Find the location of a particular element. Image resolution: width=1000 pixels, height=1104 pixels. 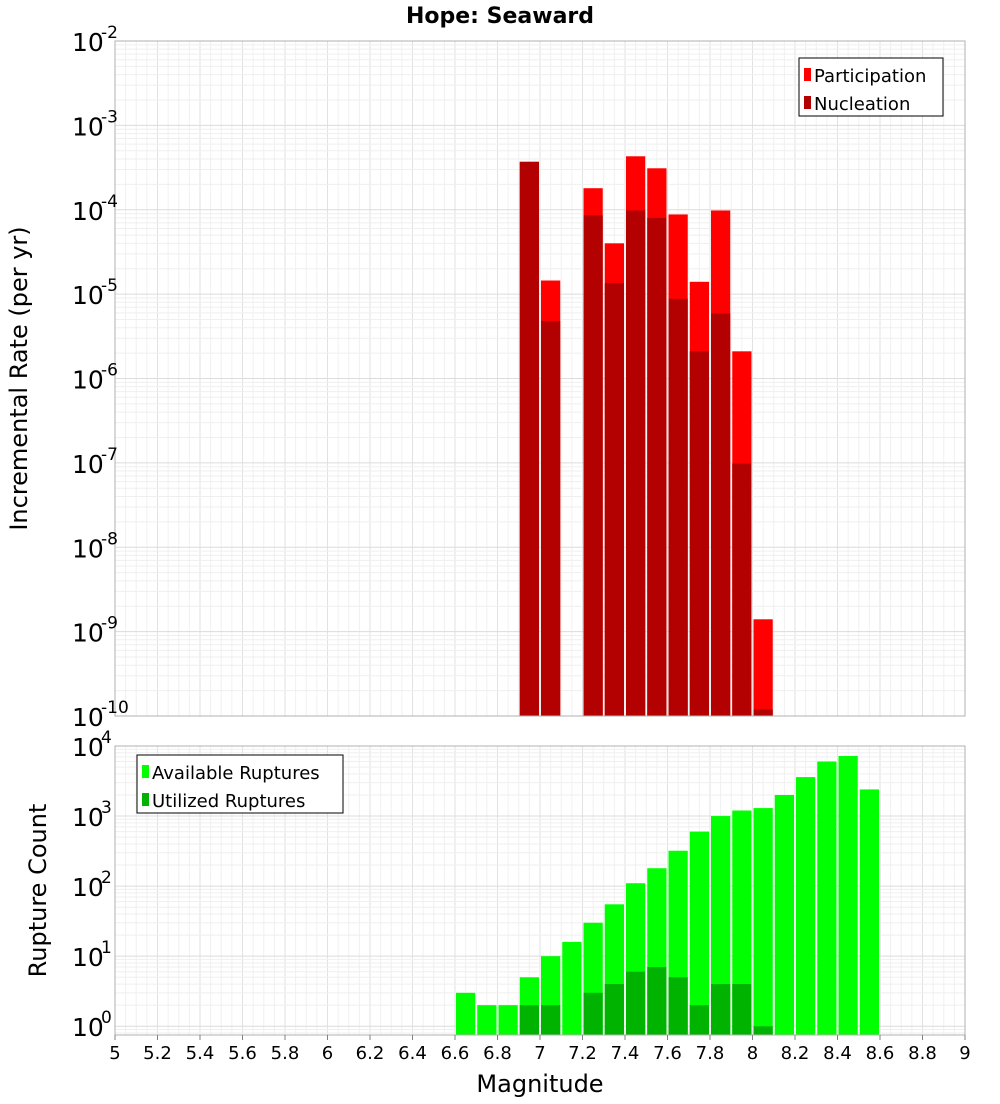

x-tick-label: 9 is located at coordinates (964, 1053).